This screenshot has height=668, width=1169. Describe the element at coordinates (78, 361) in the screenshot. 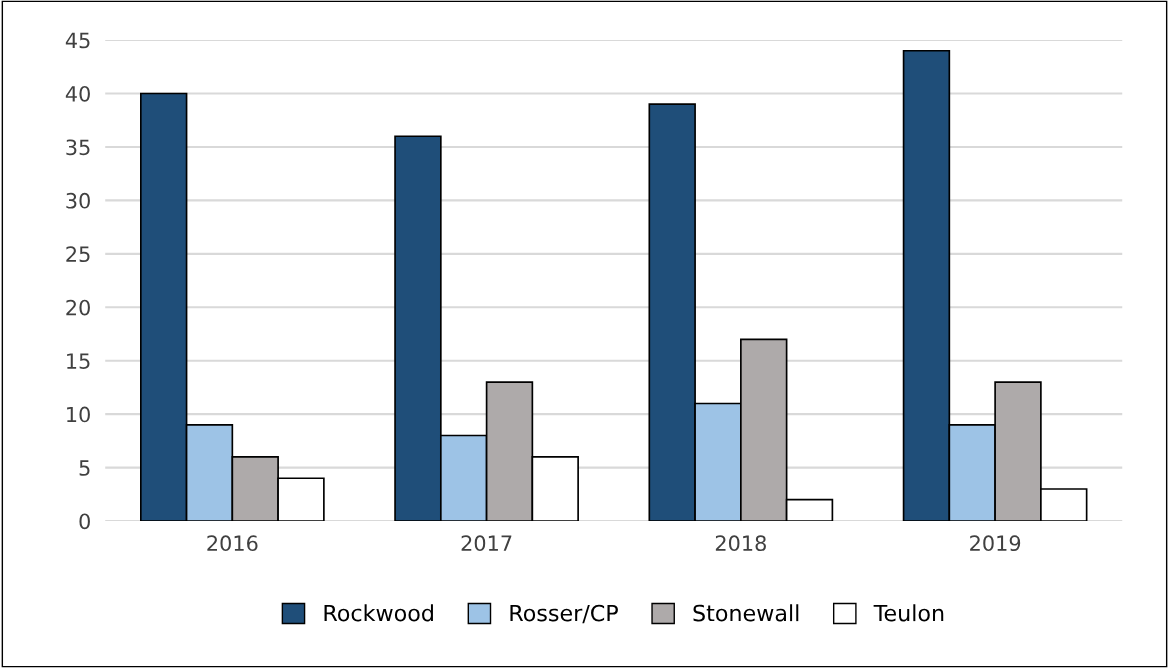

I see `y-tick-label: 15` at that location.